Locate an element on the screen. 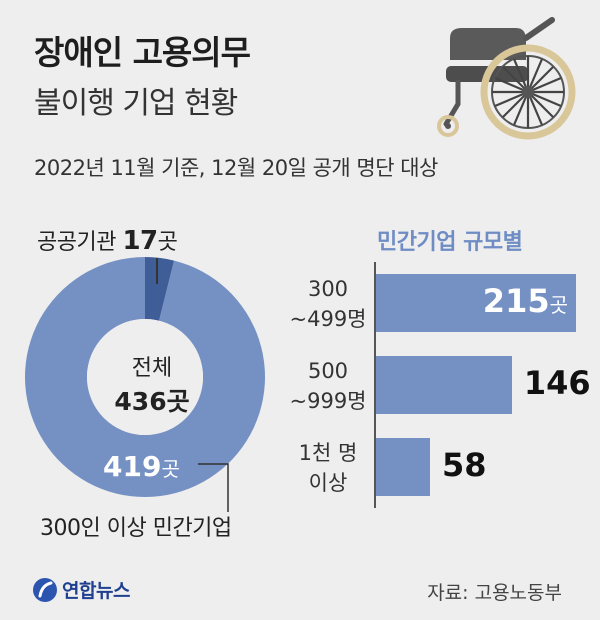 The height and width of the screenshot is (620, 600). bar-value-label: 215곳 is located at coordinates (525, 301).